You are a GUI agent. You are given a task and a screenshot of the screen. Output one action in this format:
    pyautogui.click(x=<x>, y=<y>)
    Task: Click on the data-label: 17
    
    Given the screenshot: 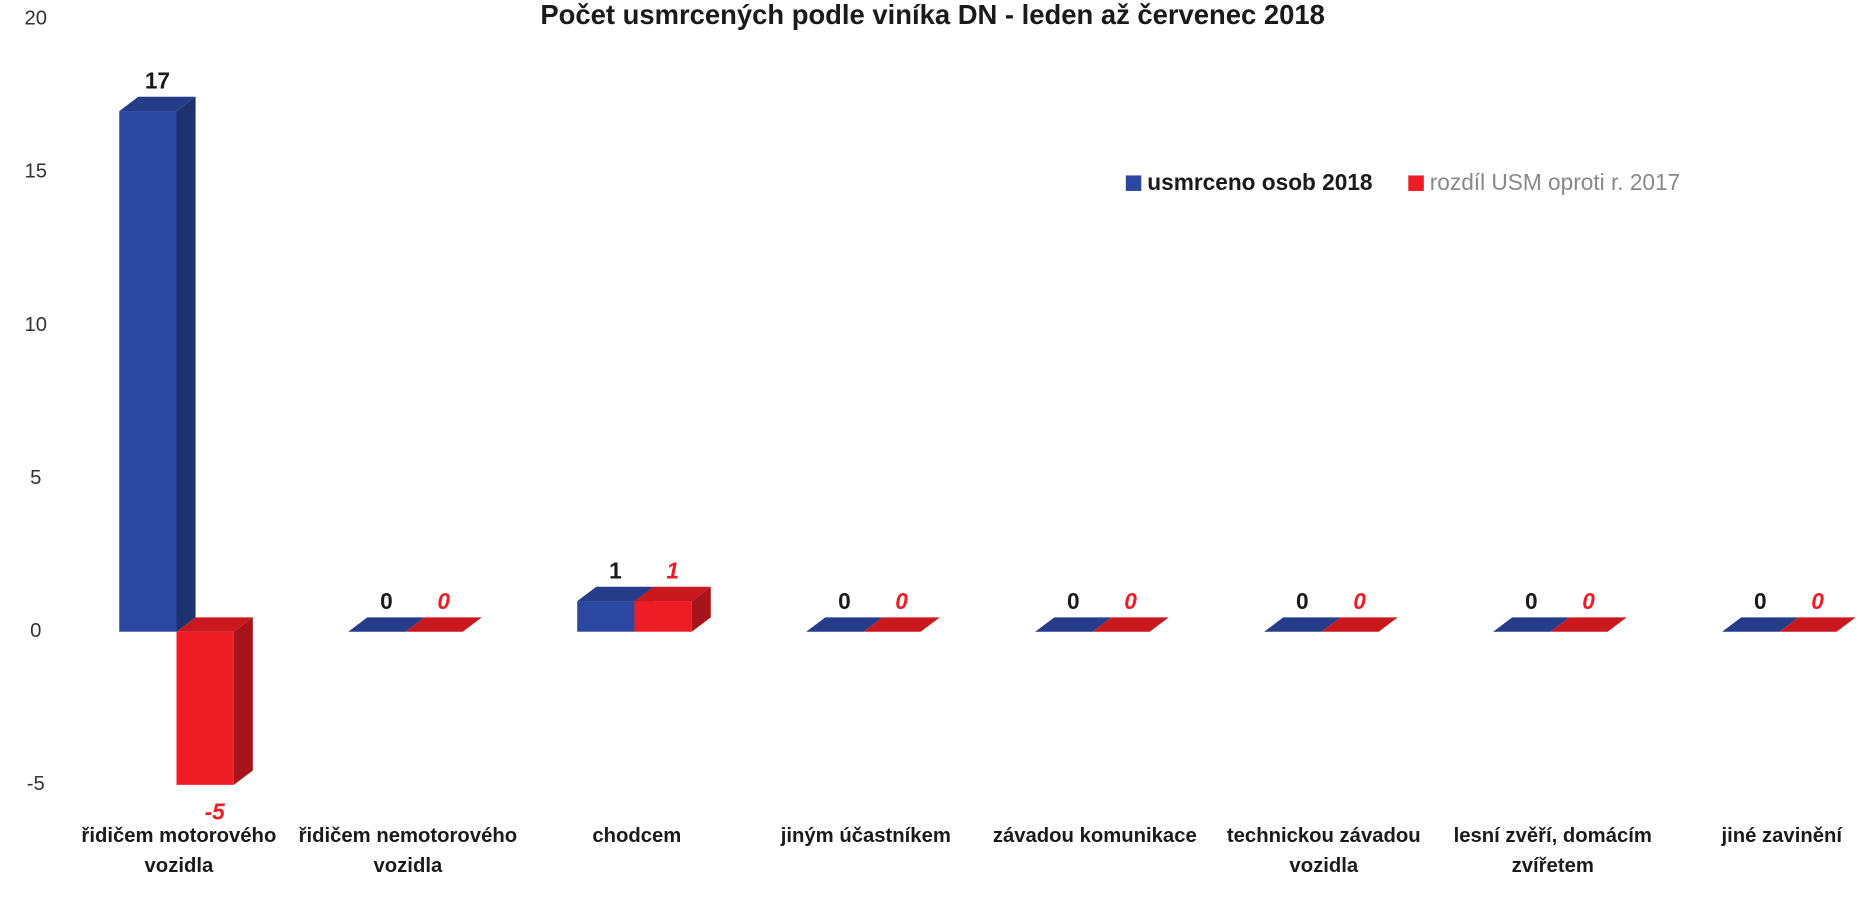 What is the action you would take?
    pyautogui.click(x=157, y=80)
    